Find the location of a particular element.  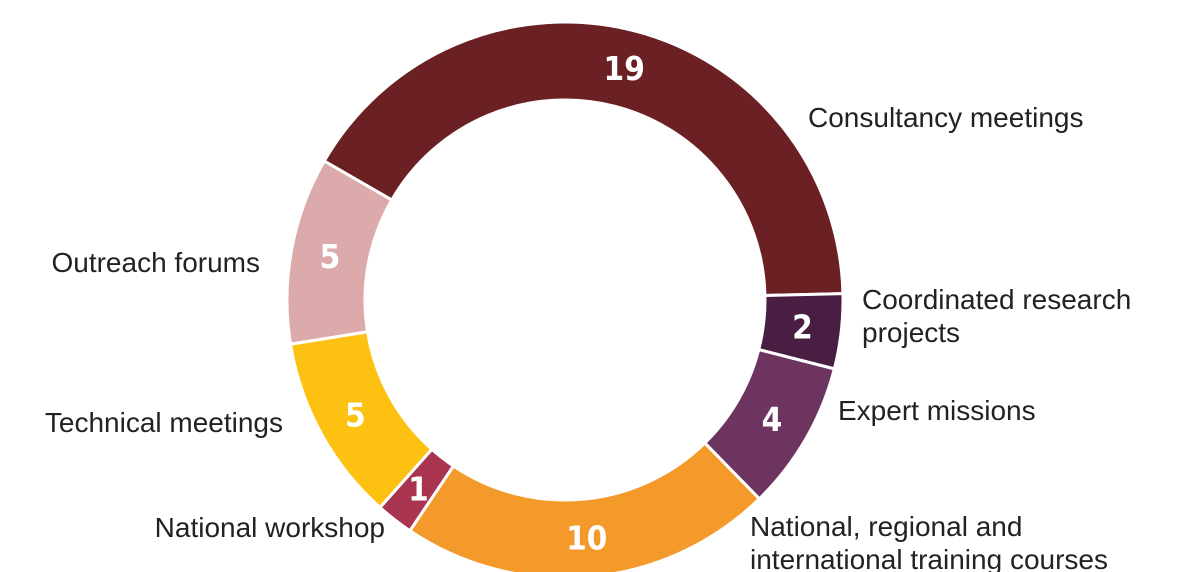

value-label: 2 is located at coordinates (802, 327).